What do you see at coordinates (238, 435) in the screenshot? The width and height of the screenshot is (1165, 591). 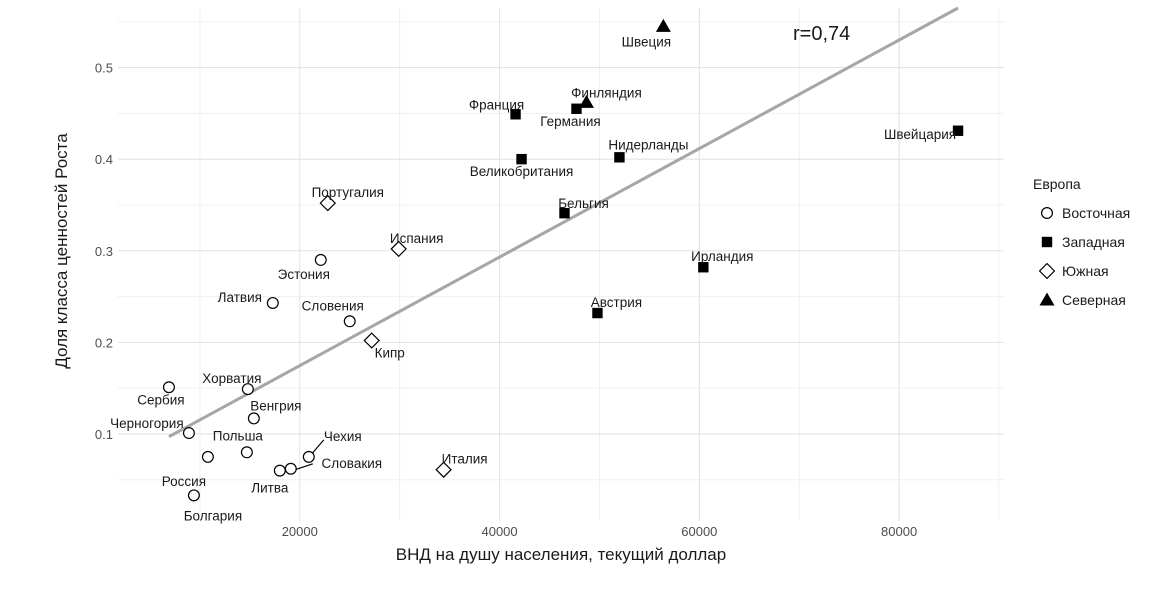 I see `point-label: Польша` at bounding box center [238, 435].